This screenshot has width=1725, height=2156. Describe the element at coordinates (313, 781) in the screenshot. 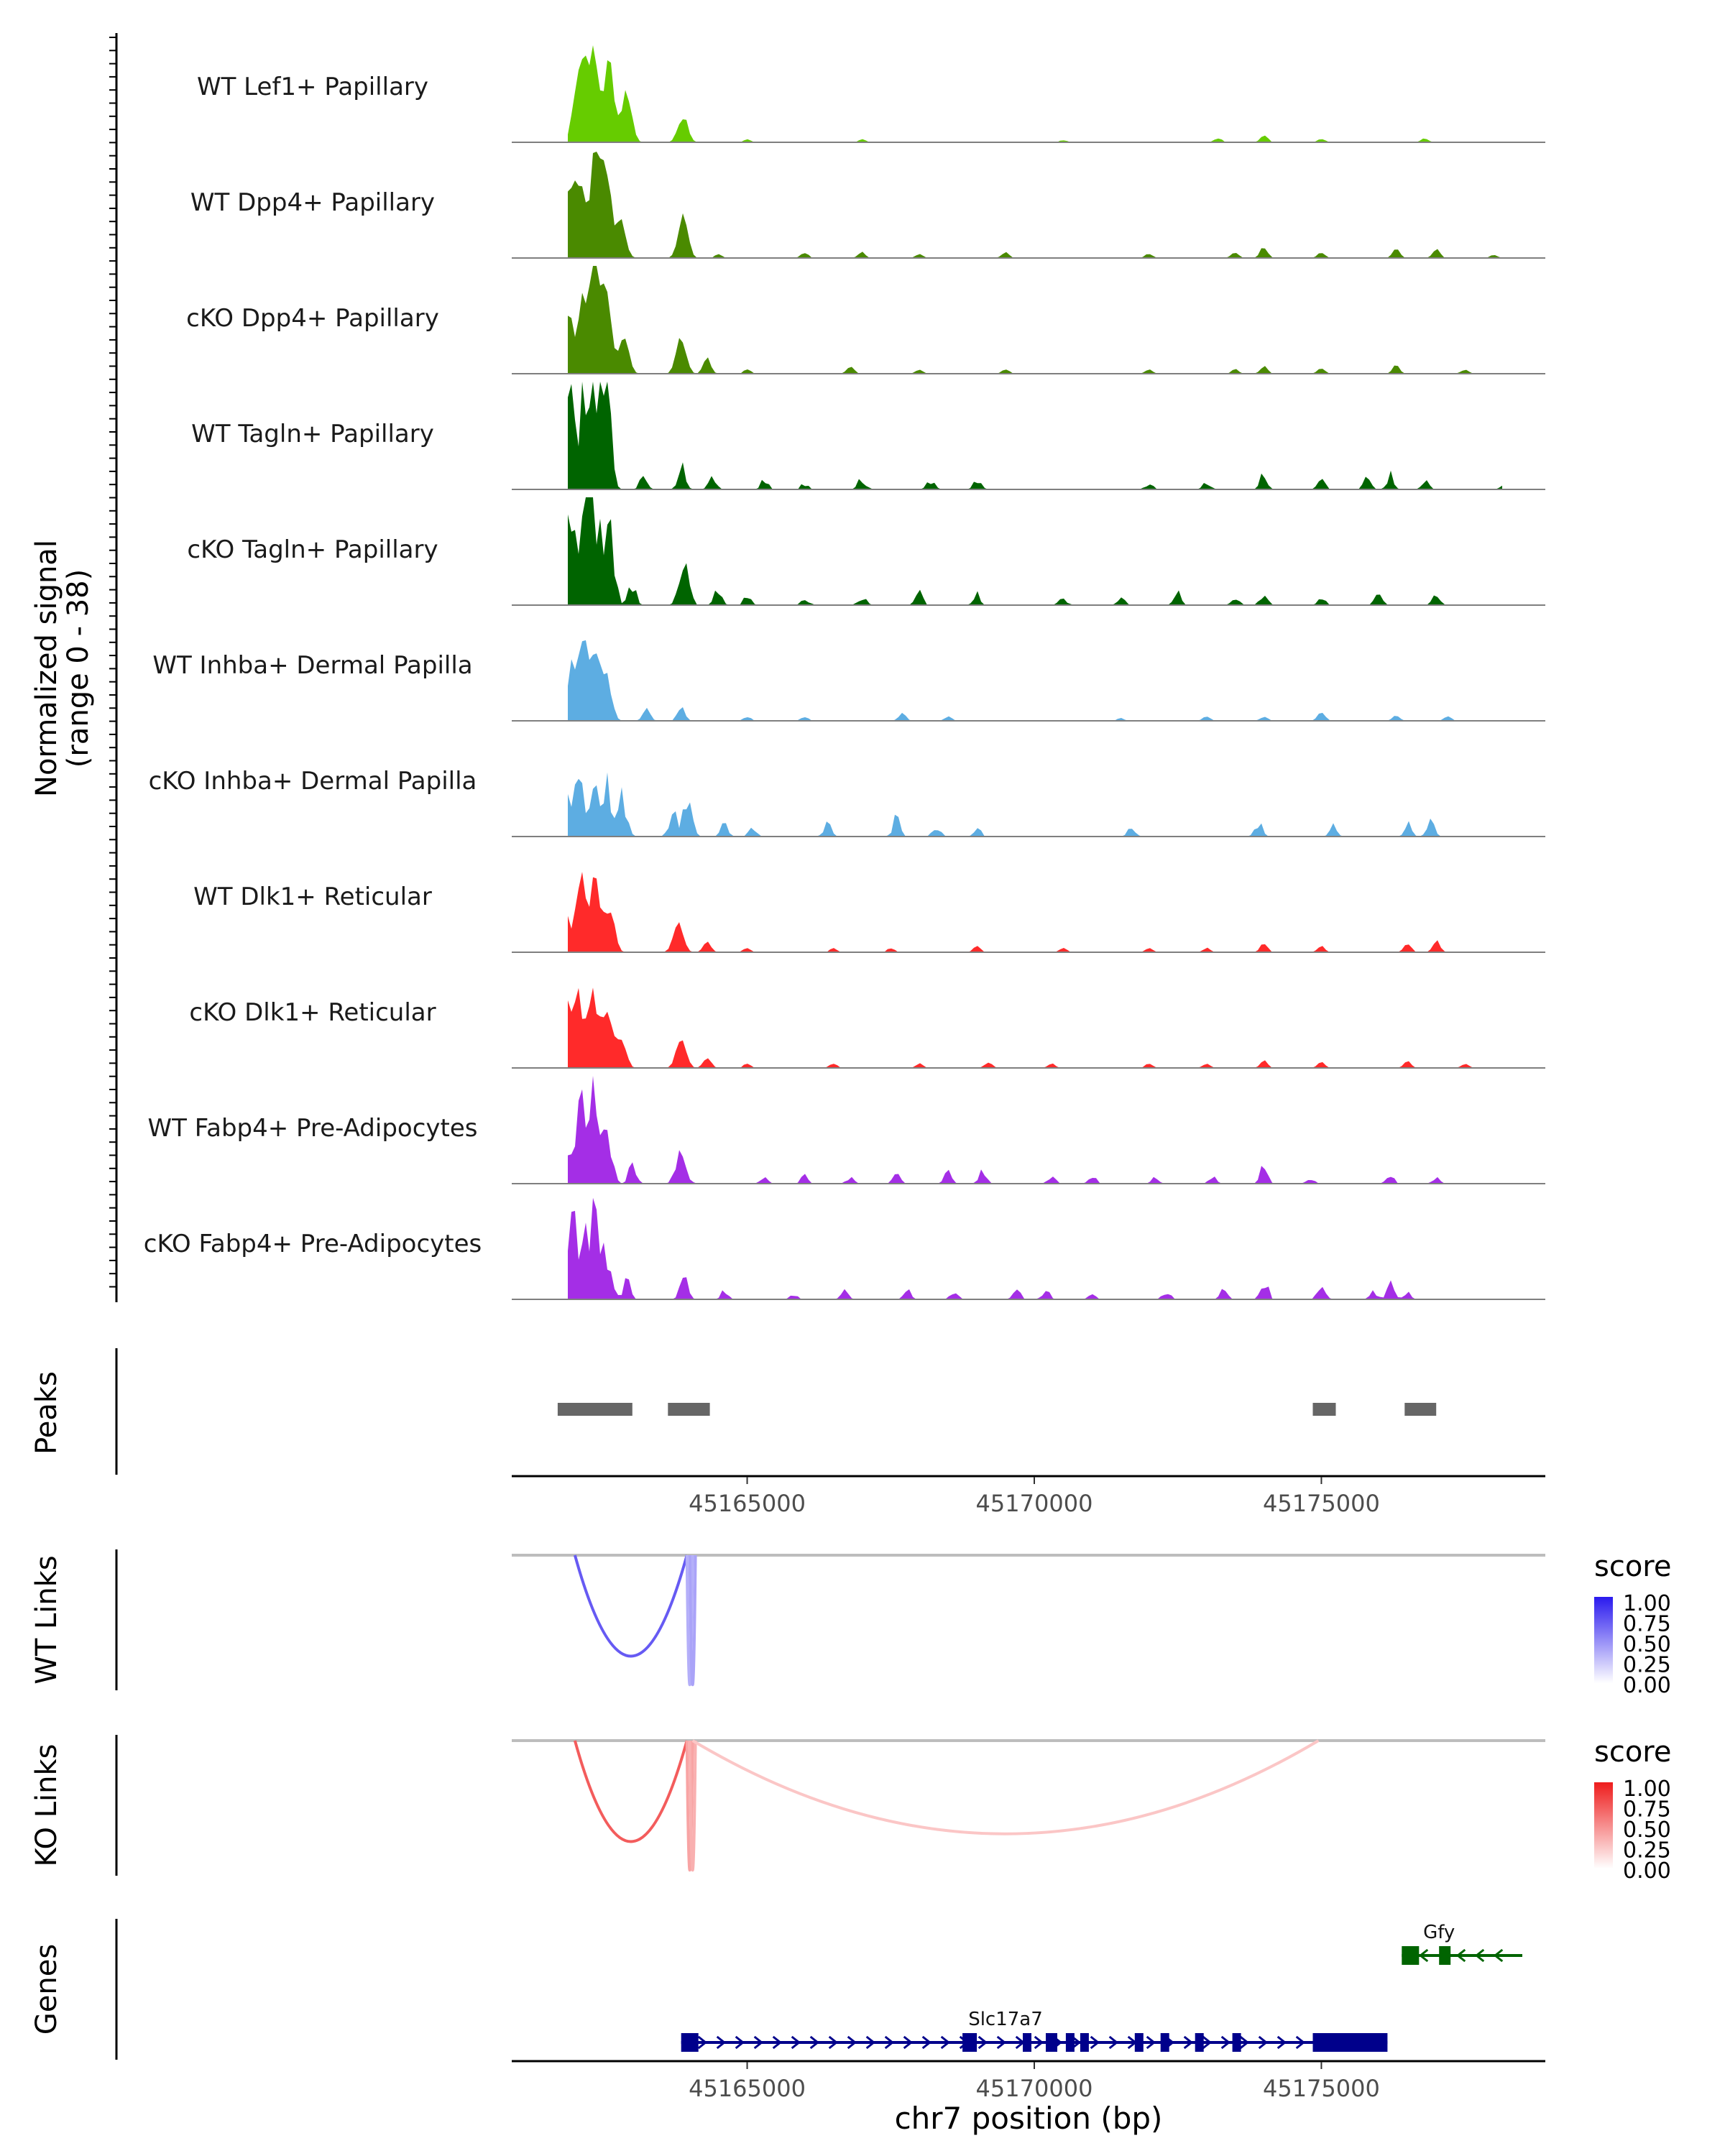

I see `track-label: cKO Inhba+ Dermal Papilla` at that location.